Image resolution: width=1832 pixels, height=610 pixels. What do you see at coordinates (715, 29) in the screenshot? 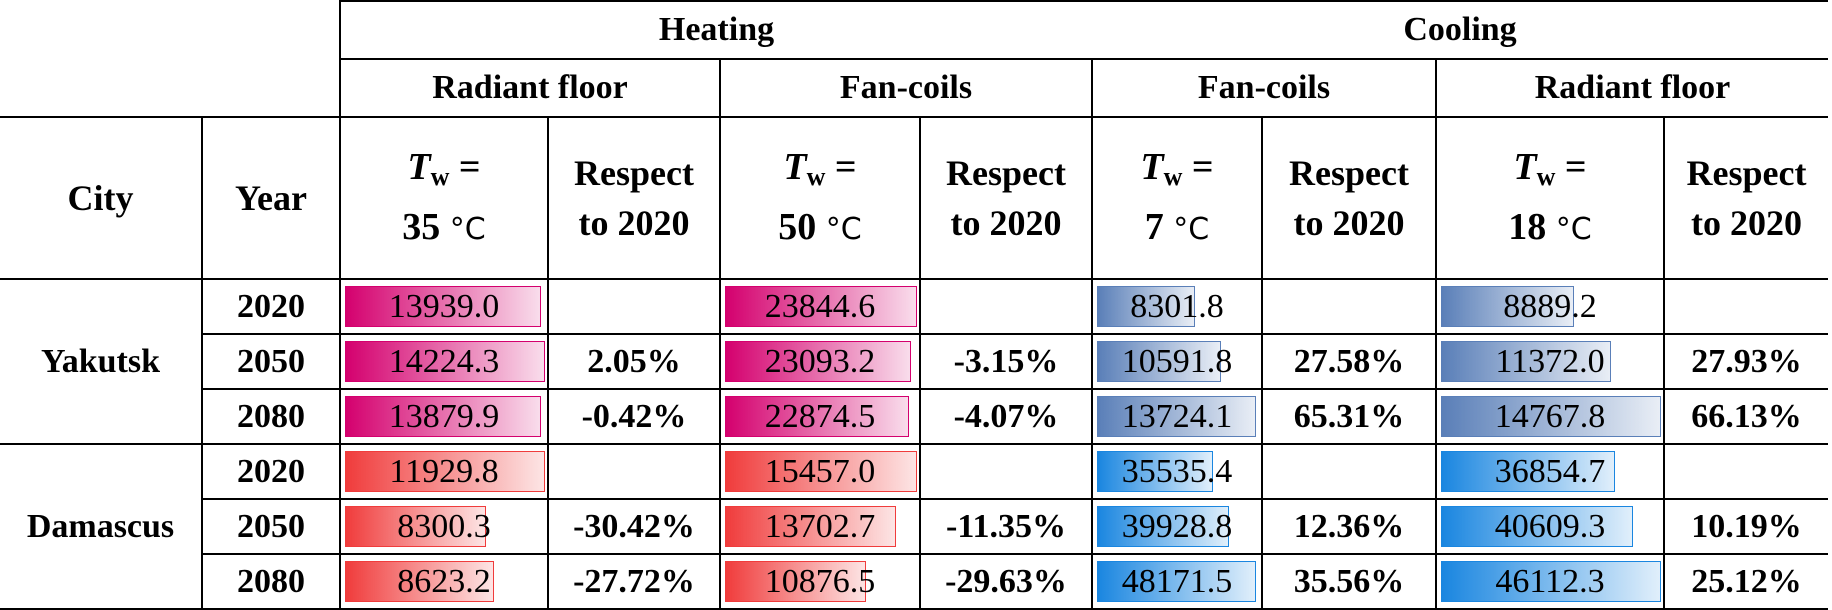
I see `heading-heating: Heating` at bounding box center [715, 29].